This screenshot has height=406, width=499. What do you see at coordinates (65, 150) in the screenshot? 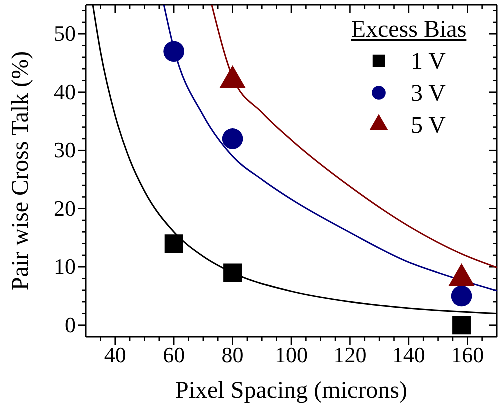
I see `y-tick-label: 30` at bounding box center [65, 150].